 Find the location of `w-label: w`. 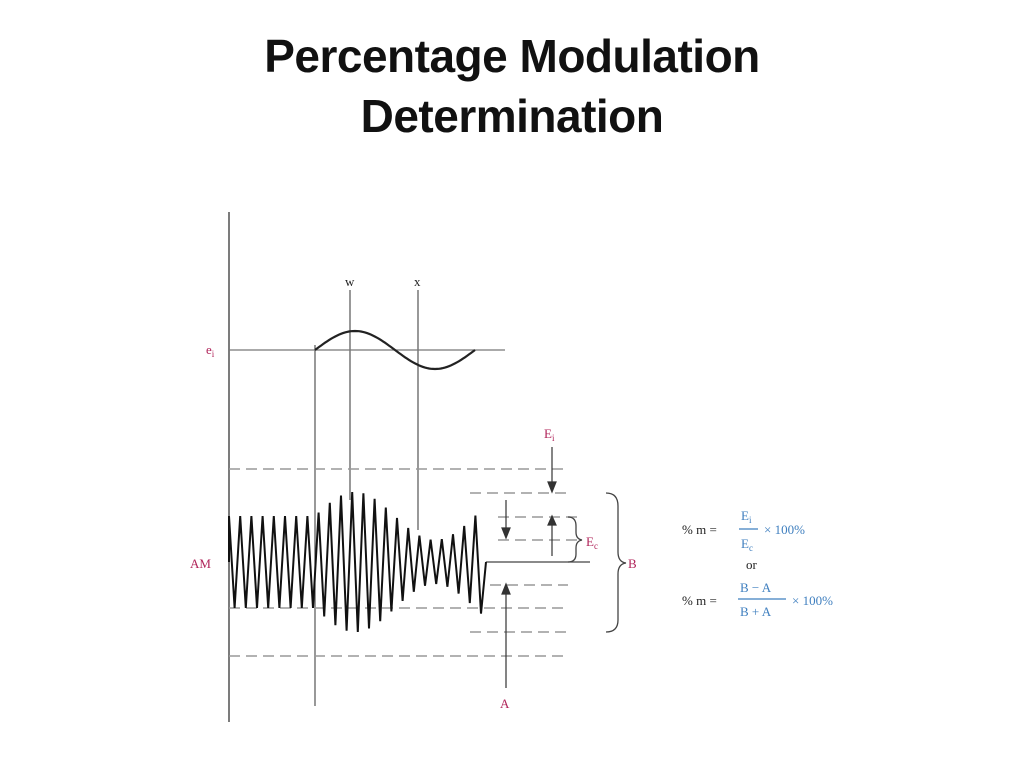

w-label: w is located at coordinates (350, 281).